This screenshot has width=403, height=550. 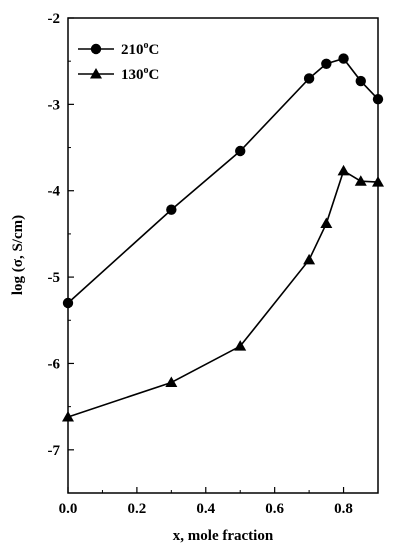 I want to click on y-tick-label: -6, so click(x=54, y=364).